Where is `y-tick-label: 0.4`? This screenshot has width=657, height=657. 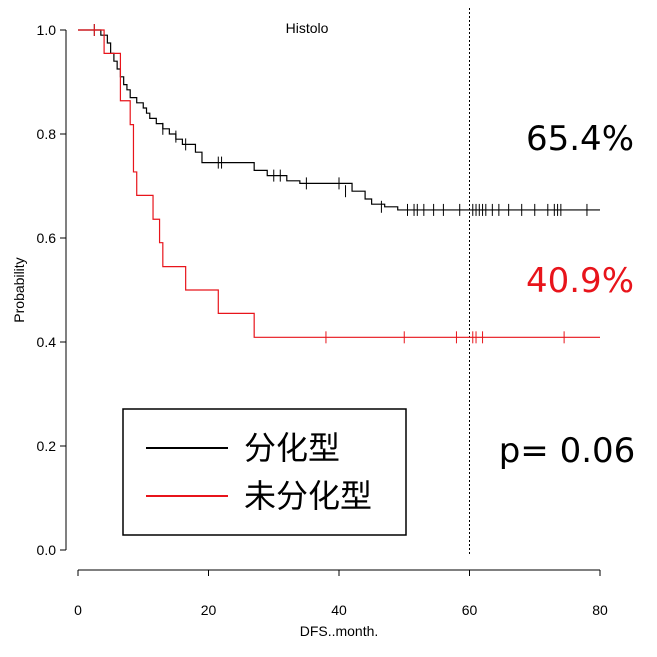
y-tick-label: 0.4 is located at coordinates (47, 342).